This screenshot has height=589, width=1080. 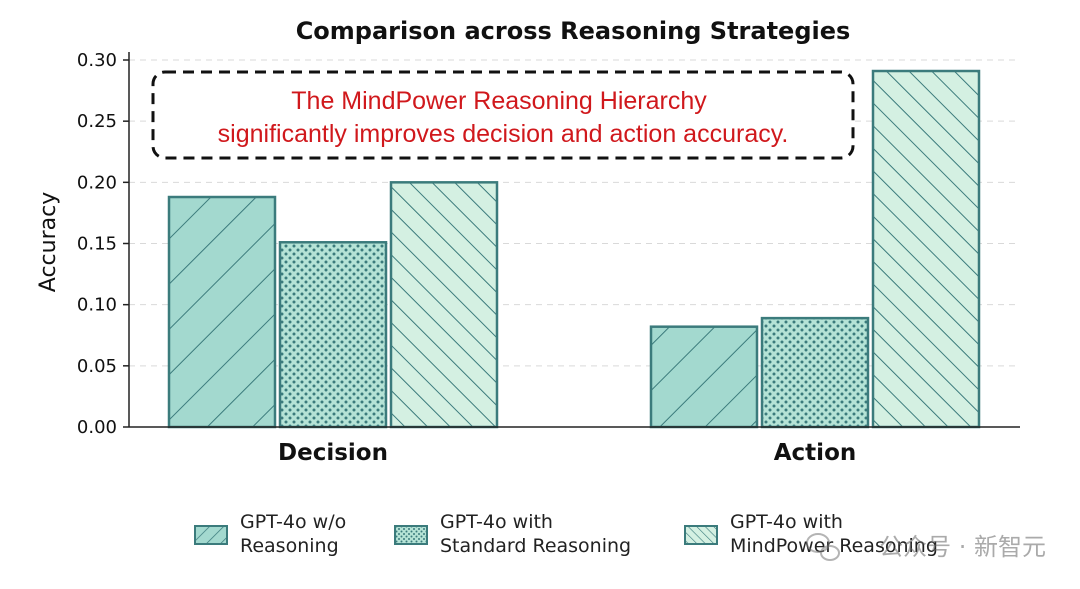 I want to click on y-axis-label: Accuracy, so click(x=48, y=242).